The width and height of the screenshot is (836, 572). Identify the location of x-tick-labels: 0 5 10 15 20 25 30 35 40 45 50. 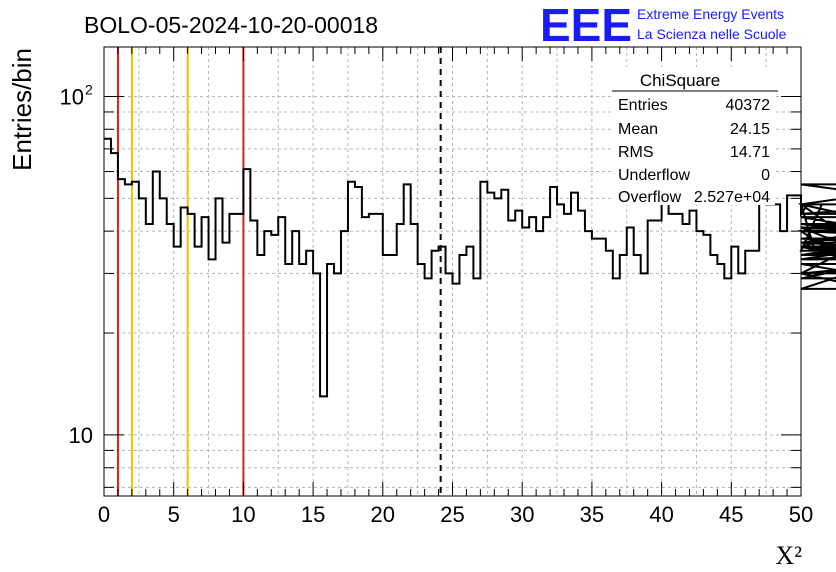
(455, 514).